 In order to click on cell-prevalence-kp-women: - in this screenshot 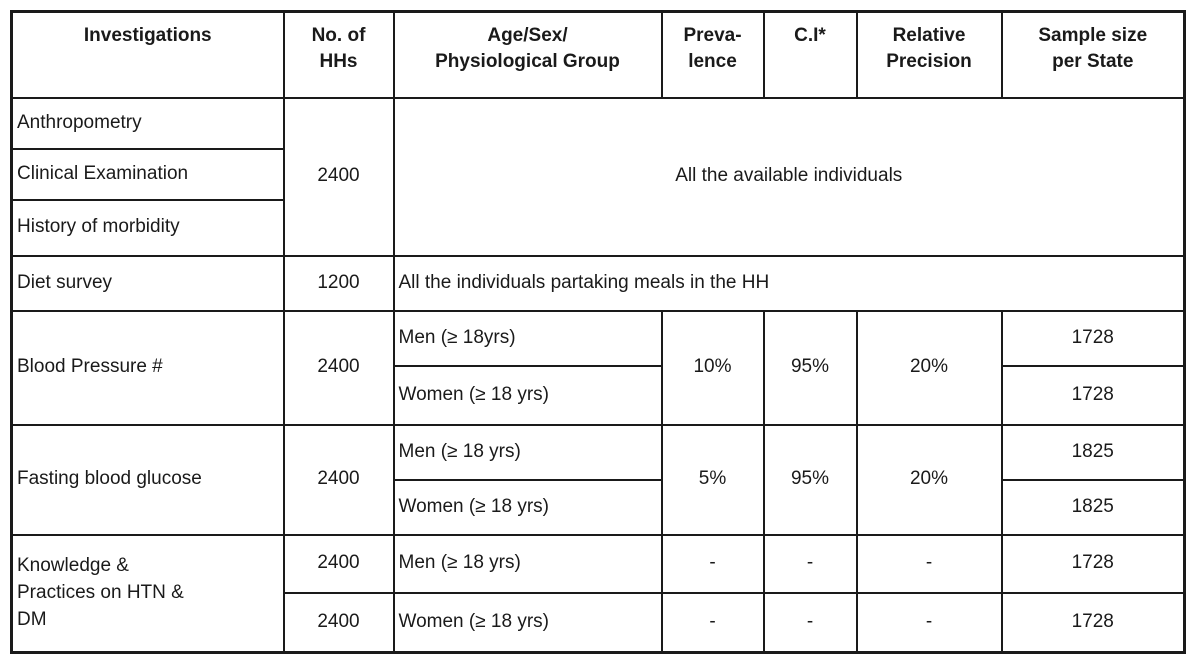, I will do `click(712, 622)`.